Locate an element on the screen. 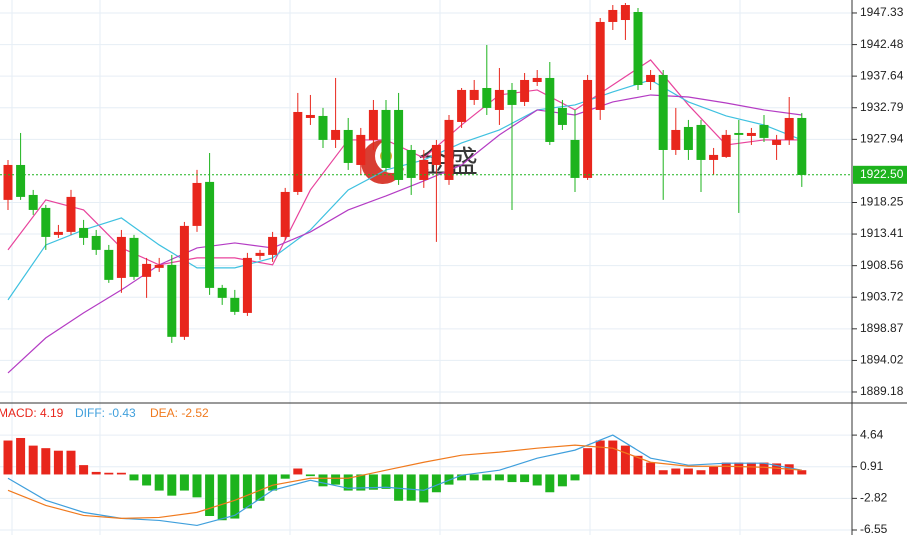 The height and width of the screenshot is (535, 907). macd-line is located at coordinates (404, 481).